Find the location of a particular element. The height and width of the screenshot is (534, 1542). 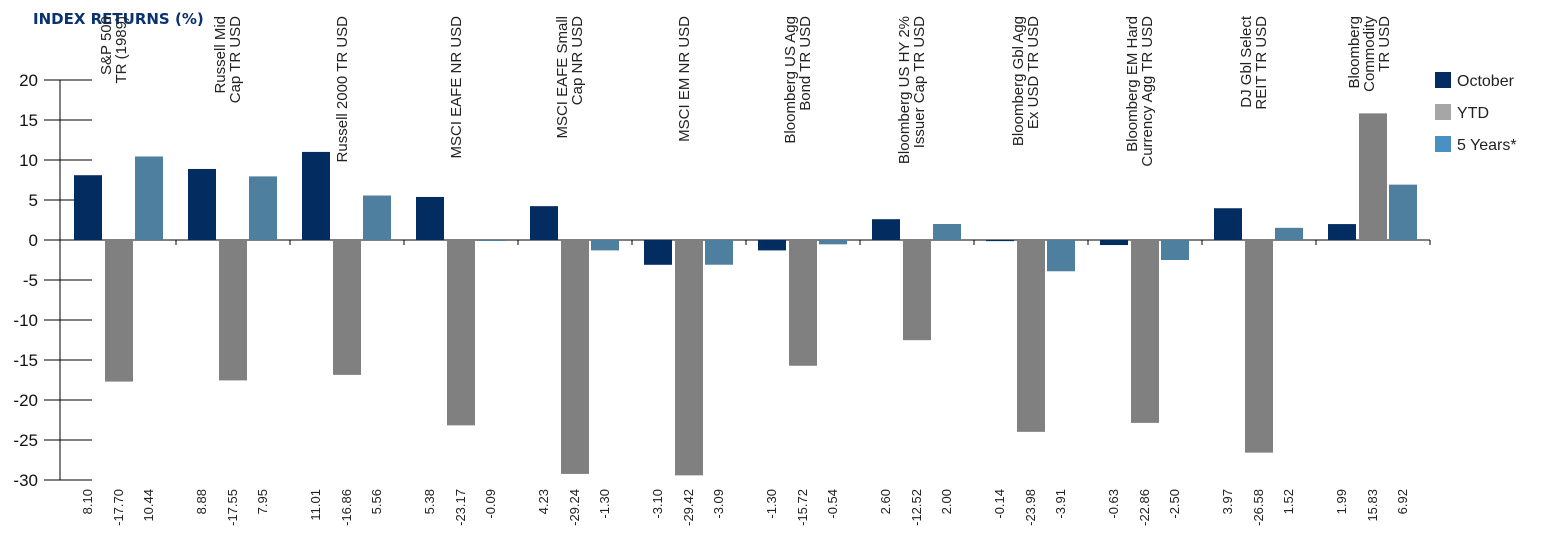

value-label: -3.91 is located at coordinates (1060, 504).